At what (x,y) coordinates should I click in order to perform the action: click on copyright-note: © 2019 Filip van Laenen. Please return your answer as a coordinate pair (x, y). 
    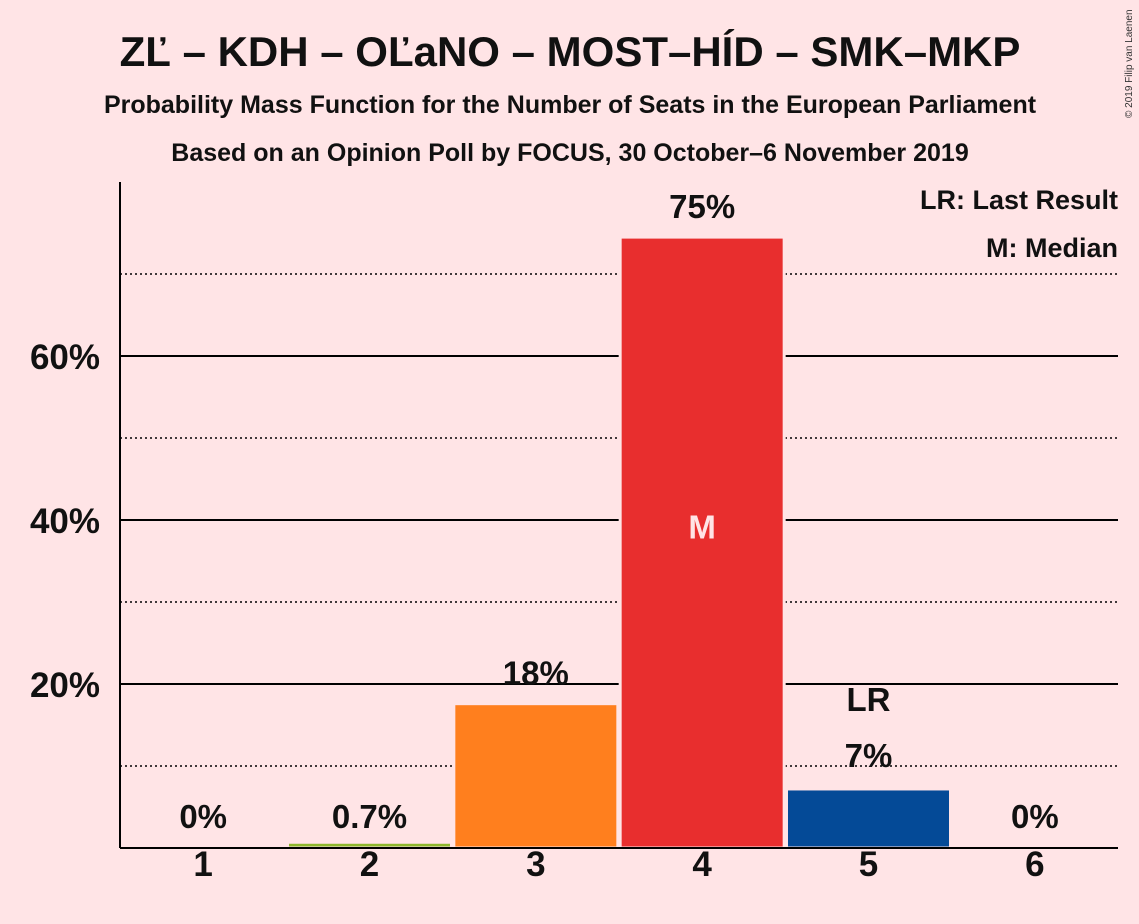
    Looking at the image, I should click on (1129, 63).